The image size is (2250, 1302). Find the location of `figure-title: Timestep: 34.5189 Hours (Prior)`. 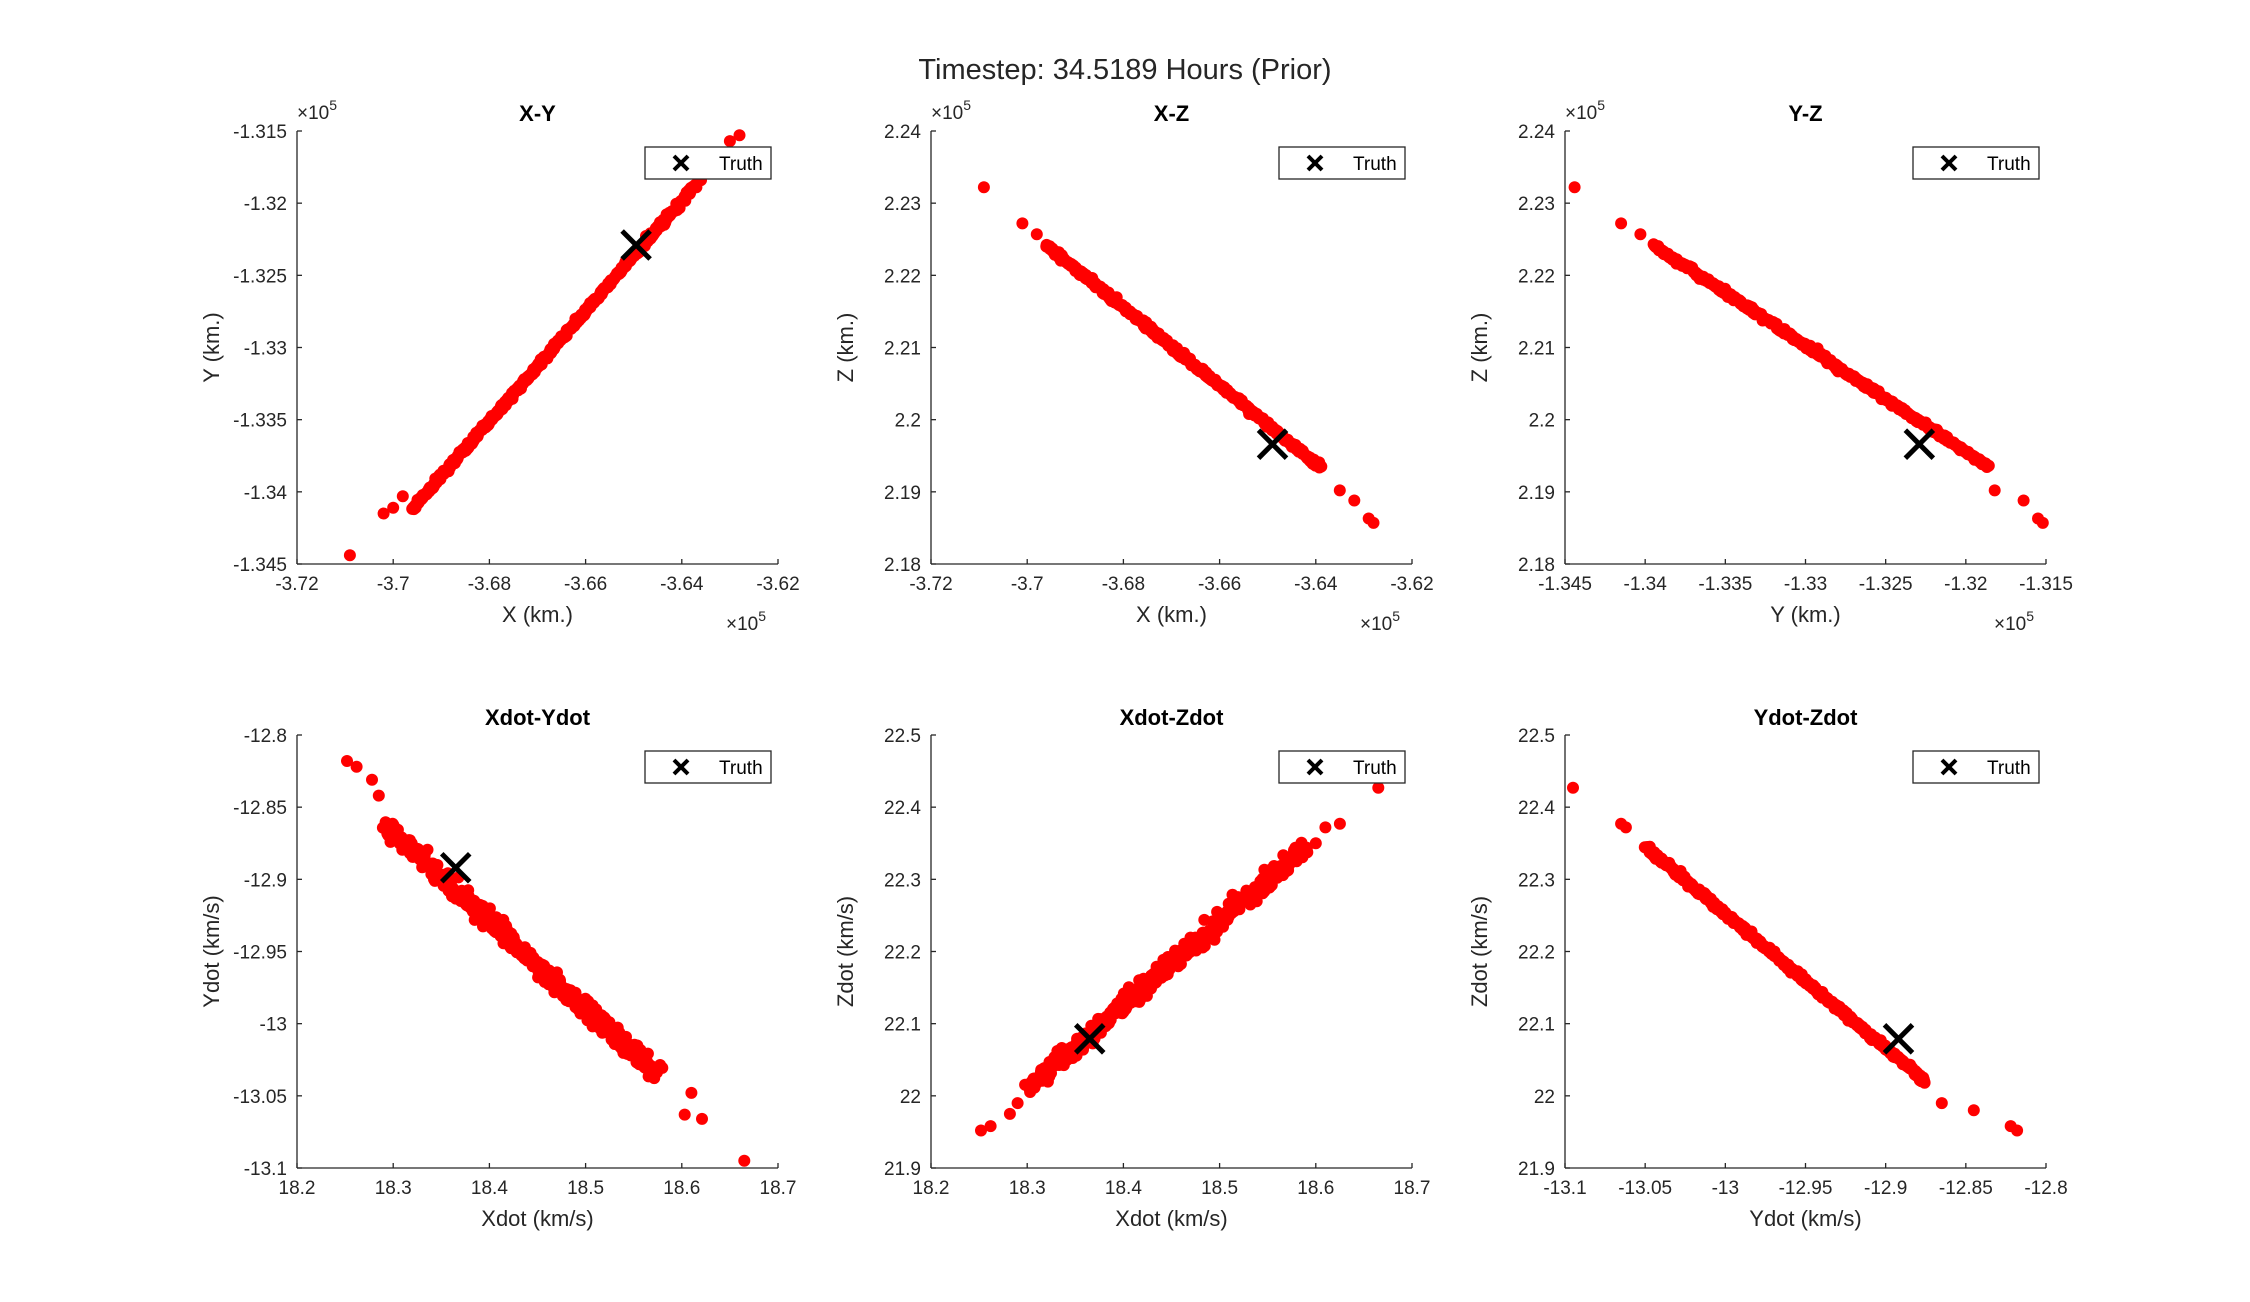

figure-title: Timestep: 34.5189 Hours (Prior) is located at coordinates (1124, 70).